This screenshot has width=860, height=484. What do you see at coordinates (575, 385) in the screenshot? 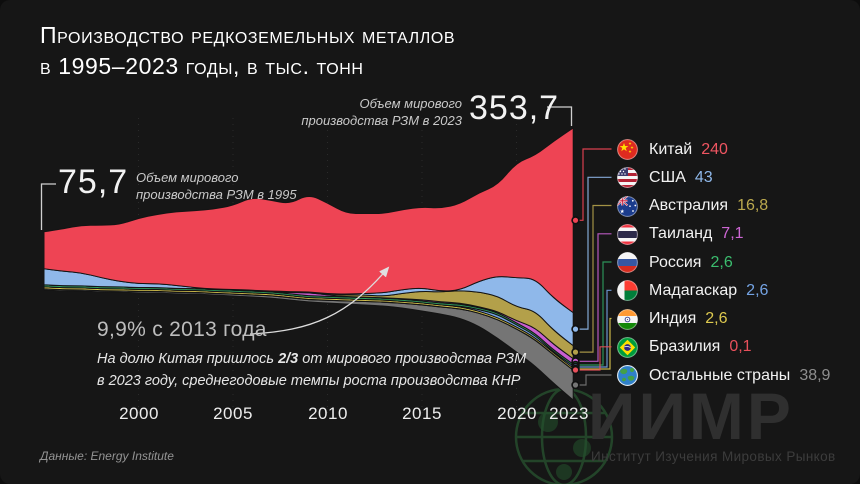
I see `edge-dot-others` at bounding box center [575, 385].